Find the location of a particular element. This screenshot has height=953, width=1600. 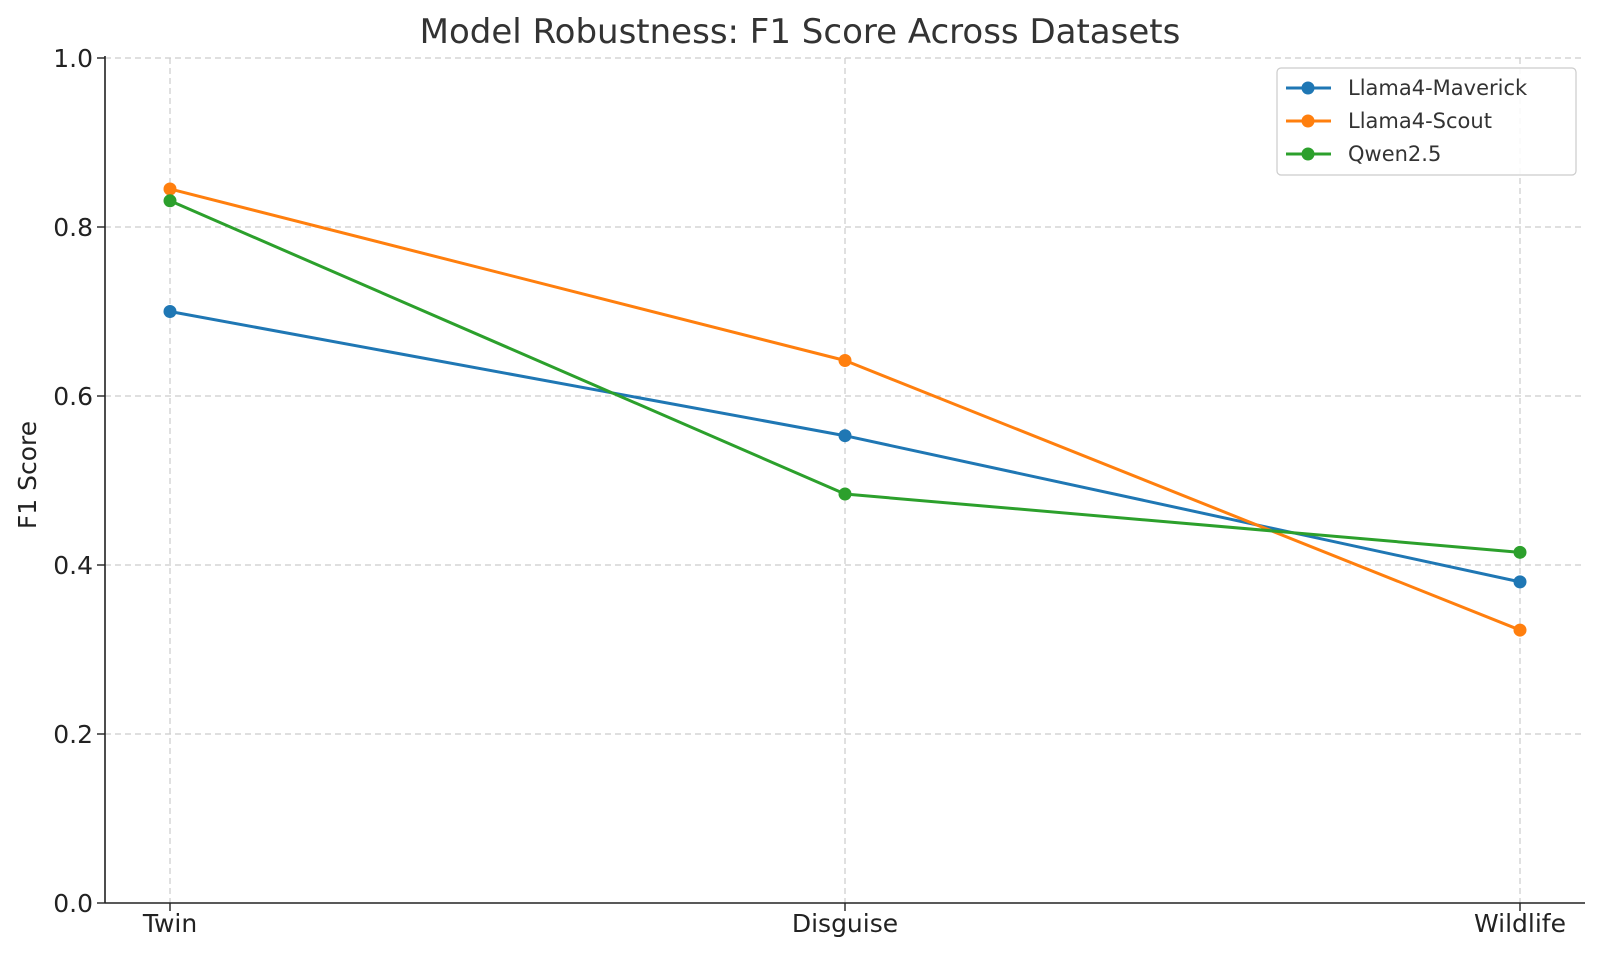

legend: Llama4-Maverick Llama4-Scout Qwen2.5 is located at coordinates (1426, 121).